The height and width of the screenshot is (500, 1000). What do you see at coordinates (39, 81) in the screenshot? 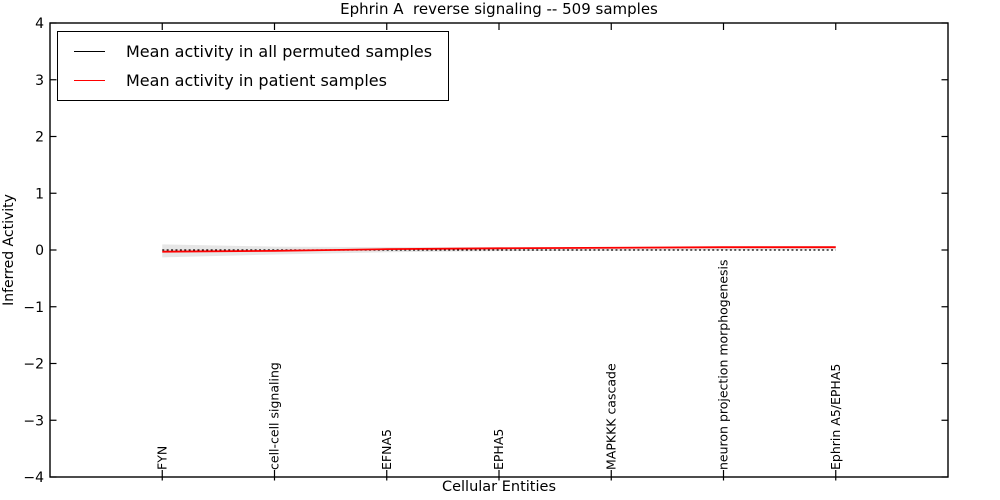
I see `y-tick-label: 3` at bounding box center [39, 81].